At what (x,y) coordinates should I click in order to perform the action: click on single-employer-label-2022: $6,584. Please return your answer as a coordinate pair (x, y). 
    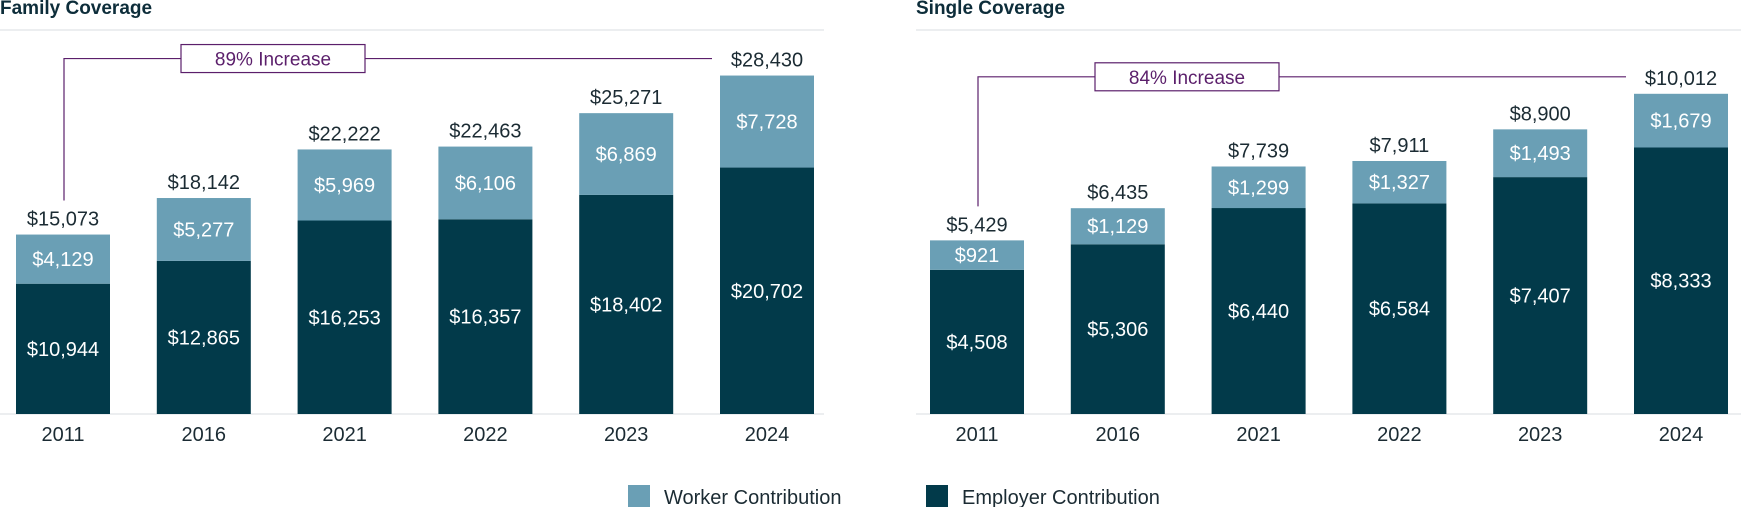
    Looking at the image, I should click on (1399, 310).